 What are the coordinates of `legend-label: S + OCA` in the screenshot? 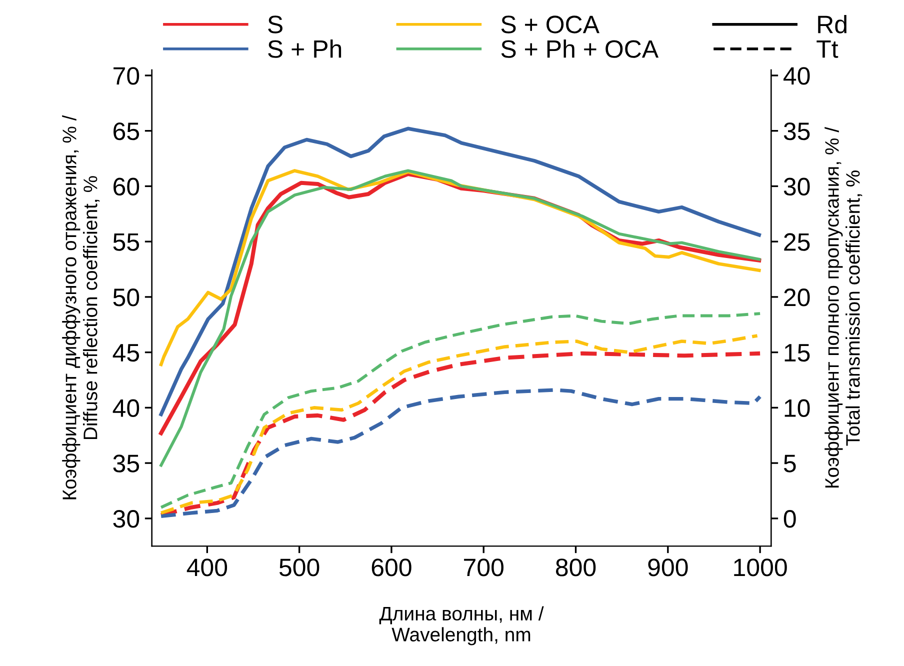 It's located at (550, 25).